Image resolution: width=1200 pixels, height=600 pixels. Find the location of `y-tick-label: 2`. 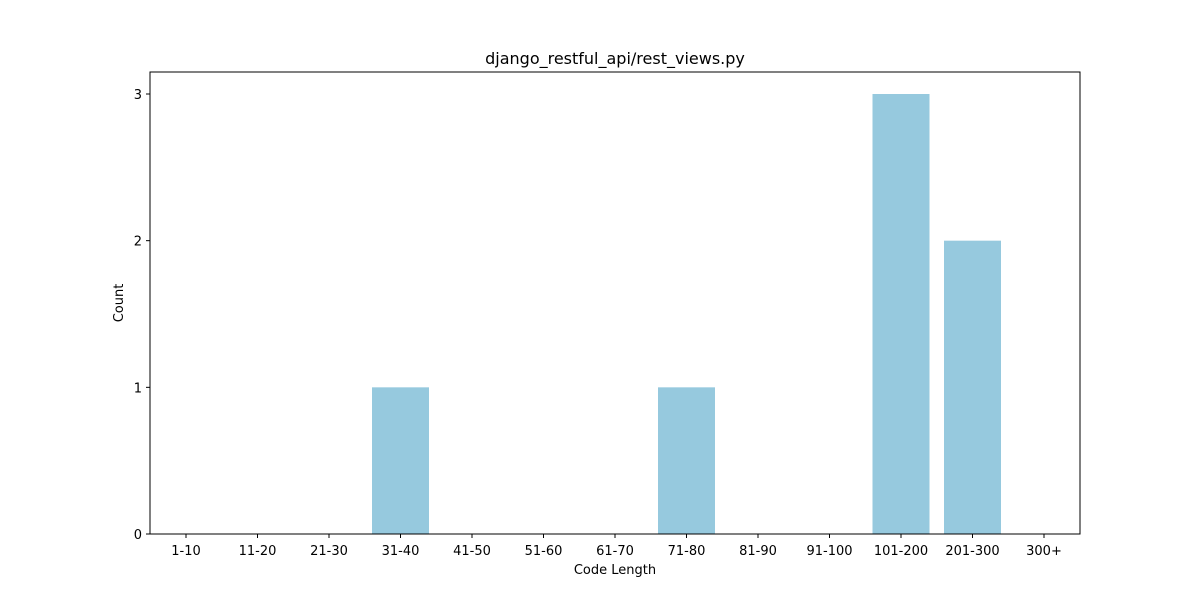

y-tick-label: 2 is located at coordinates (138, 242).